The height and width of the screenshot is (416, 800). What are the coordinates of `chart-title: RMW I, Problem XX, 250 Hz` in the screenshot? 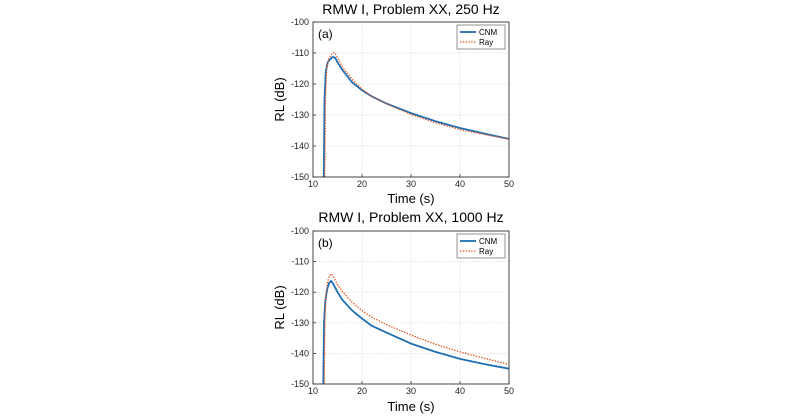 It's located at (410, 9).